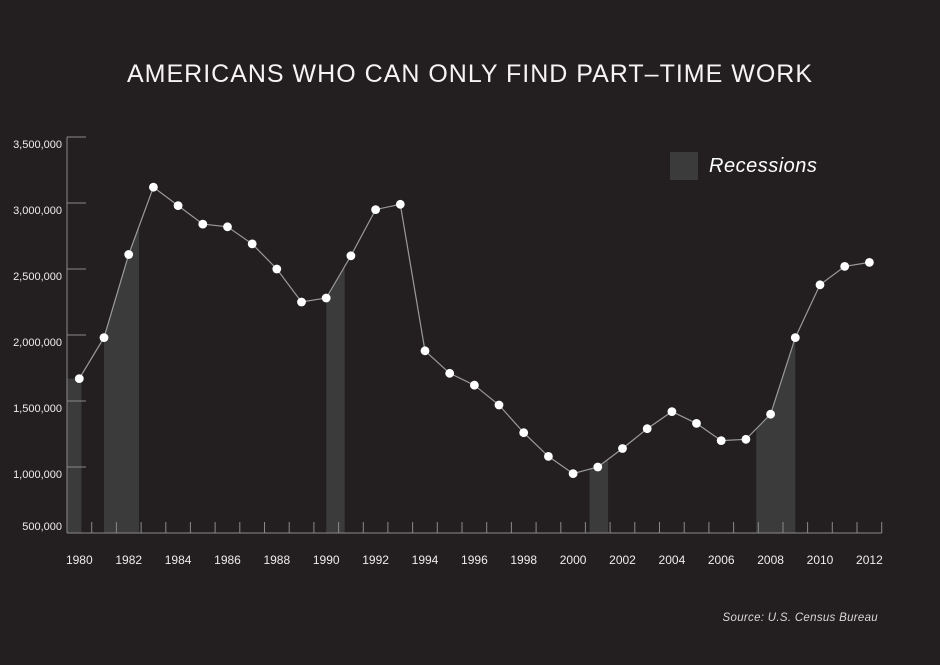 This screenshot has width=940, height=665. Describe the element at coordinates (763, 165) in the screenshot. I see `legend-label: Recessions` at that location.